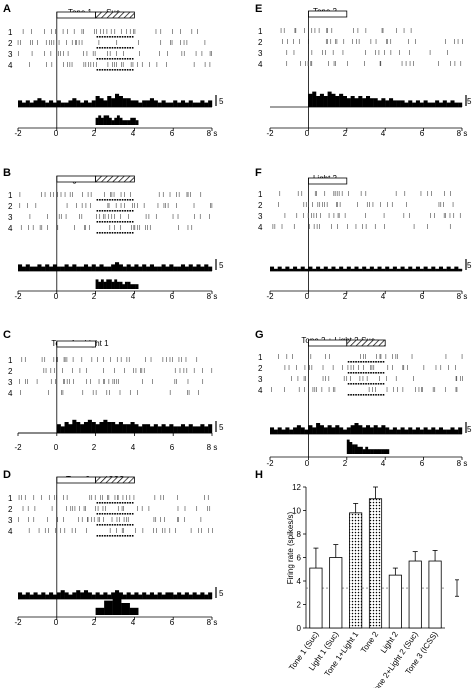  I want to click on trial-number: 2, so click(10, 43).